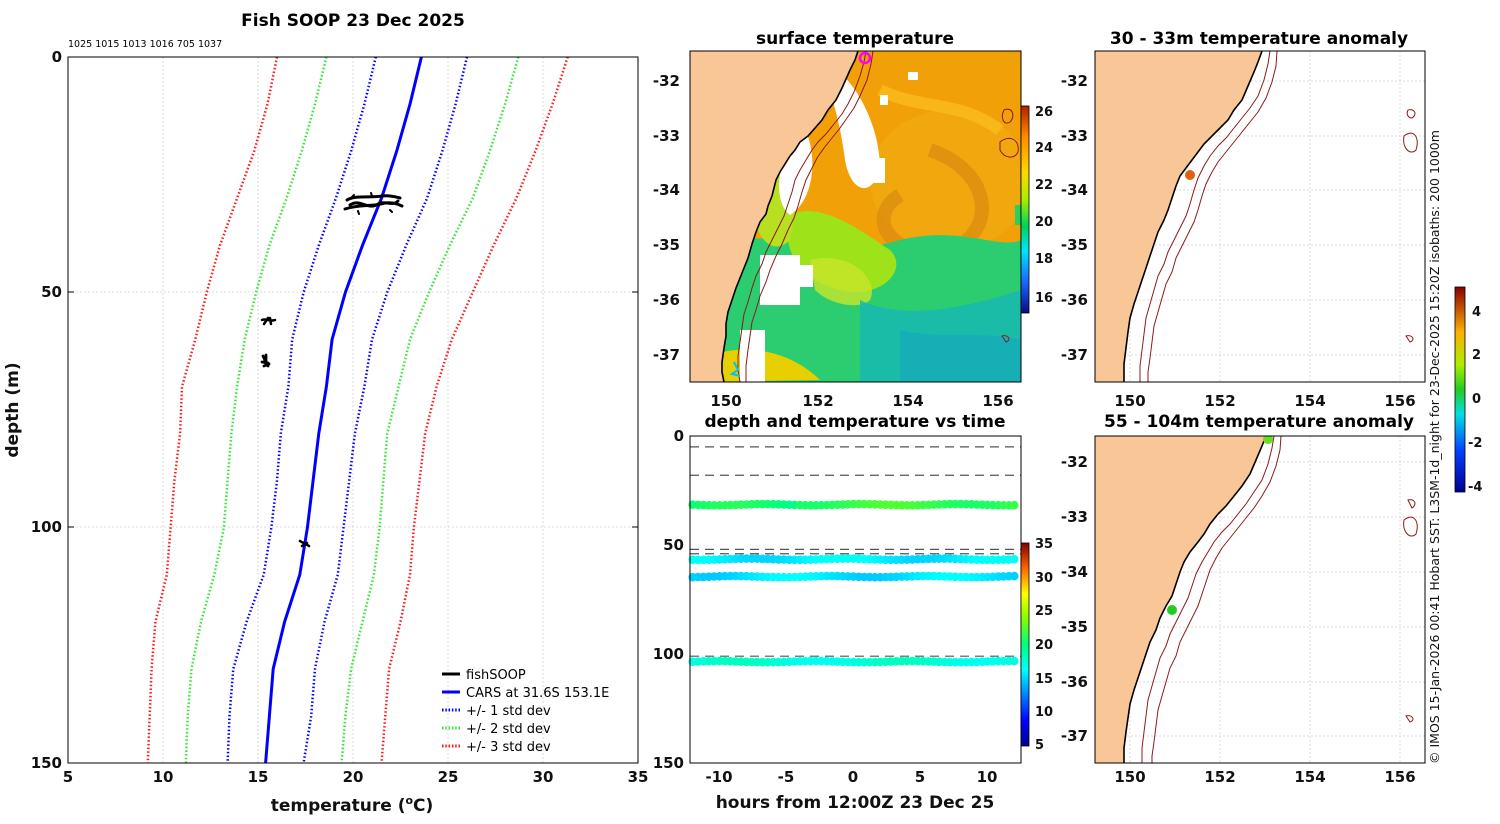 This screenshot has height=824, width=1500. Describe the element at coordinates (855, 39) in the screenshot. I see `sst-title: surface temperature` at that location.